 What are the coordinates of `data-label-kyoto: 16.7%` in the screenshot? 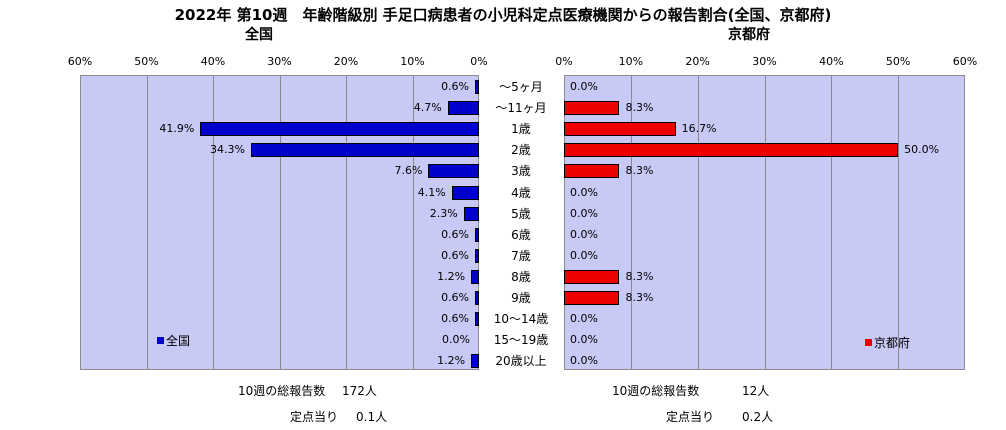 It's located at (699, 129).